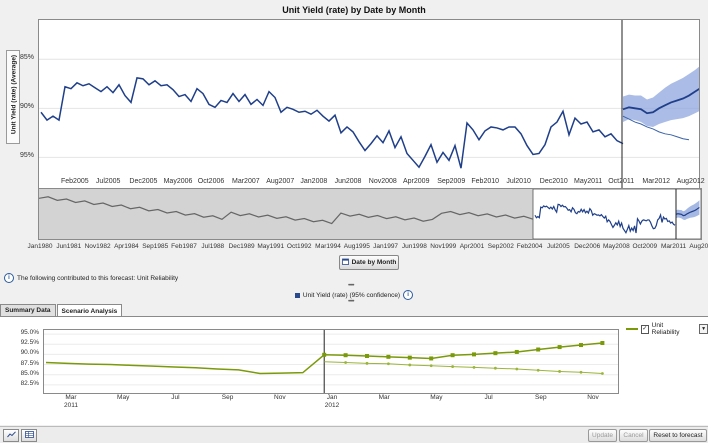 This screenshot has width=708, height=443. Describe the element at coordinates (690, 181) in the screenshot. I see `main-x-tick: Aug2012` at that location.